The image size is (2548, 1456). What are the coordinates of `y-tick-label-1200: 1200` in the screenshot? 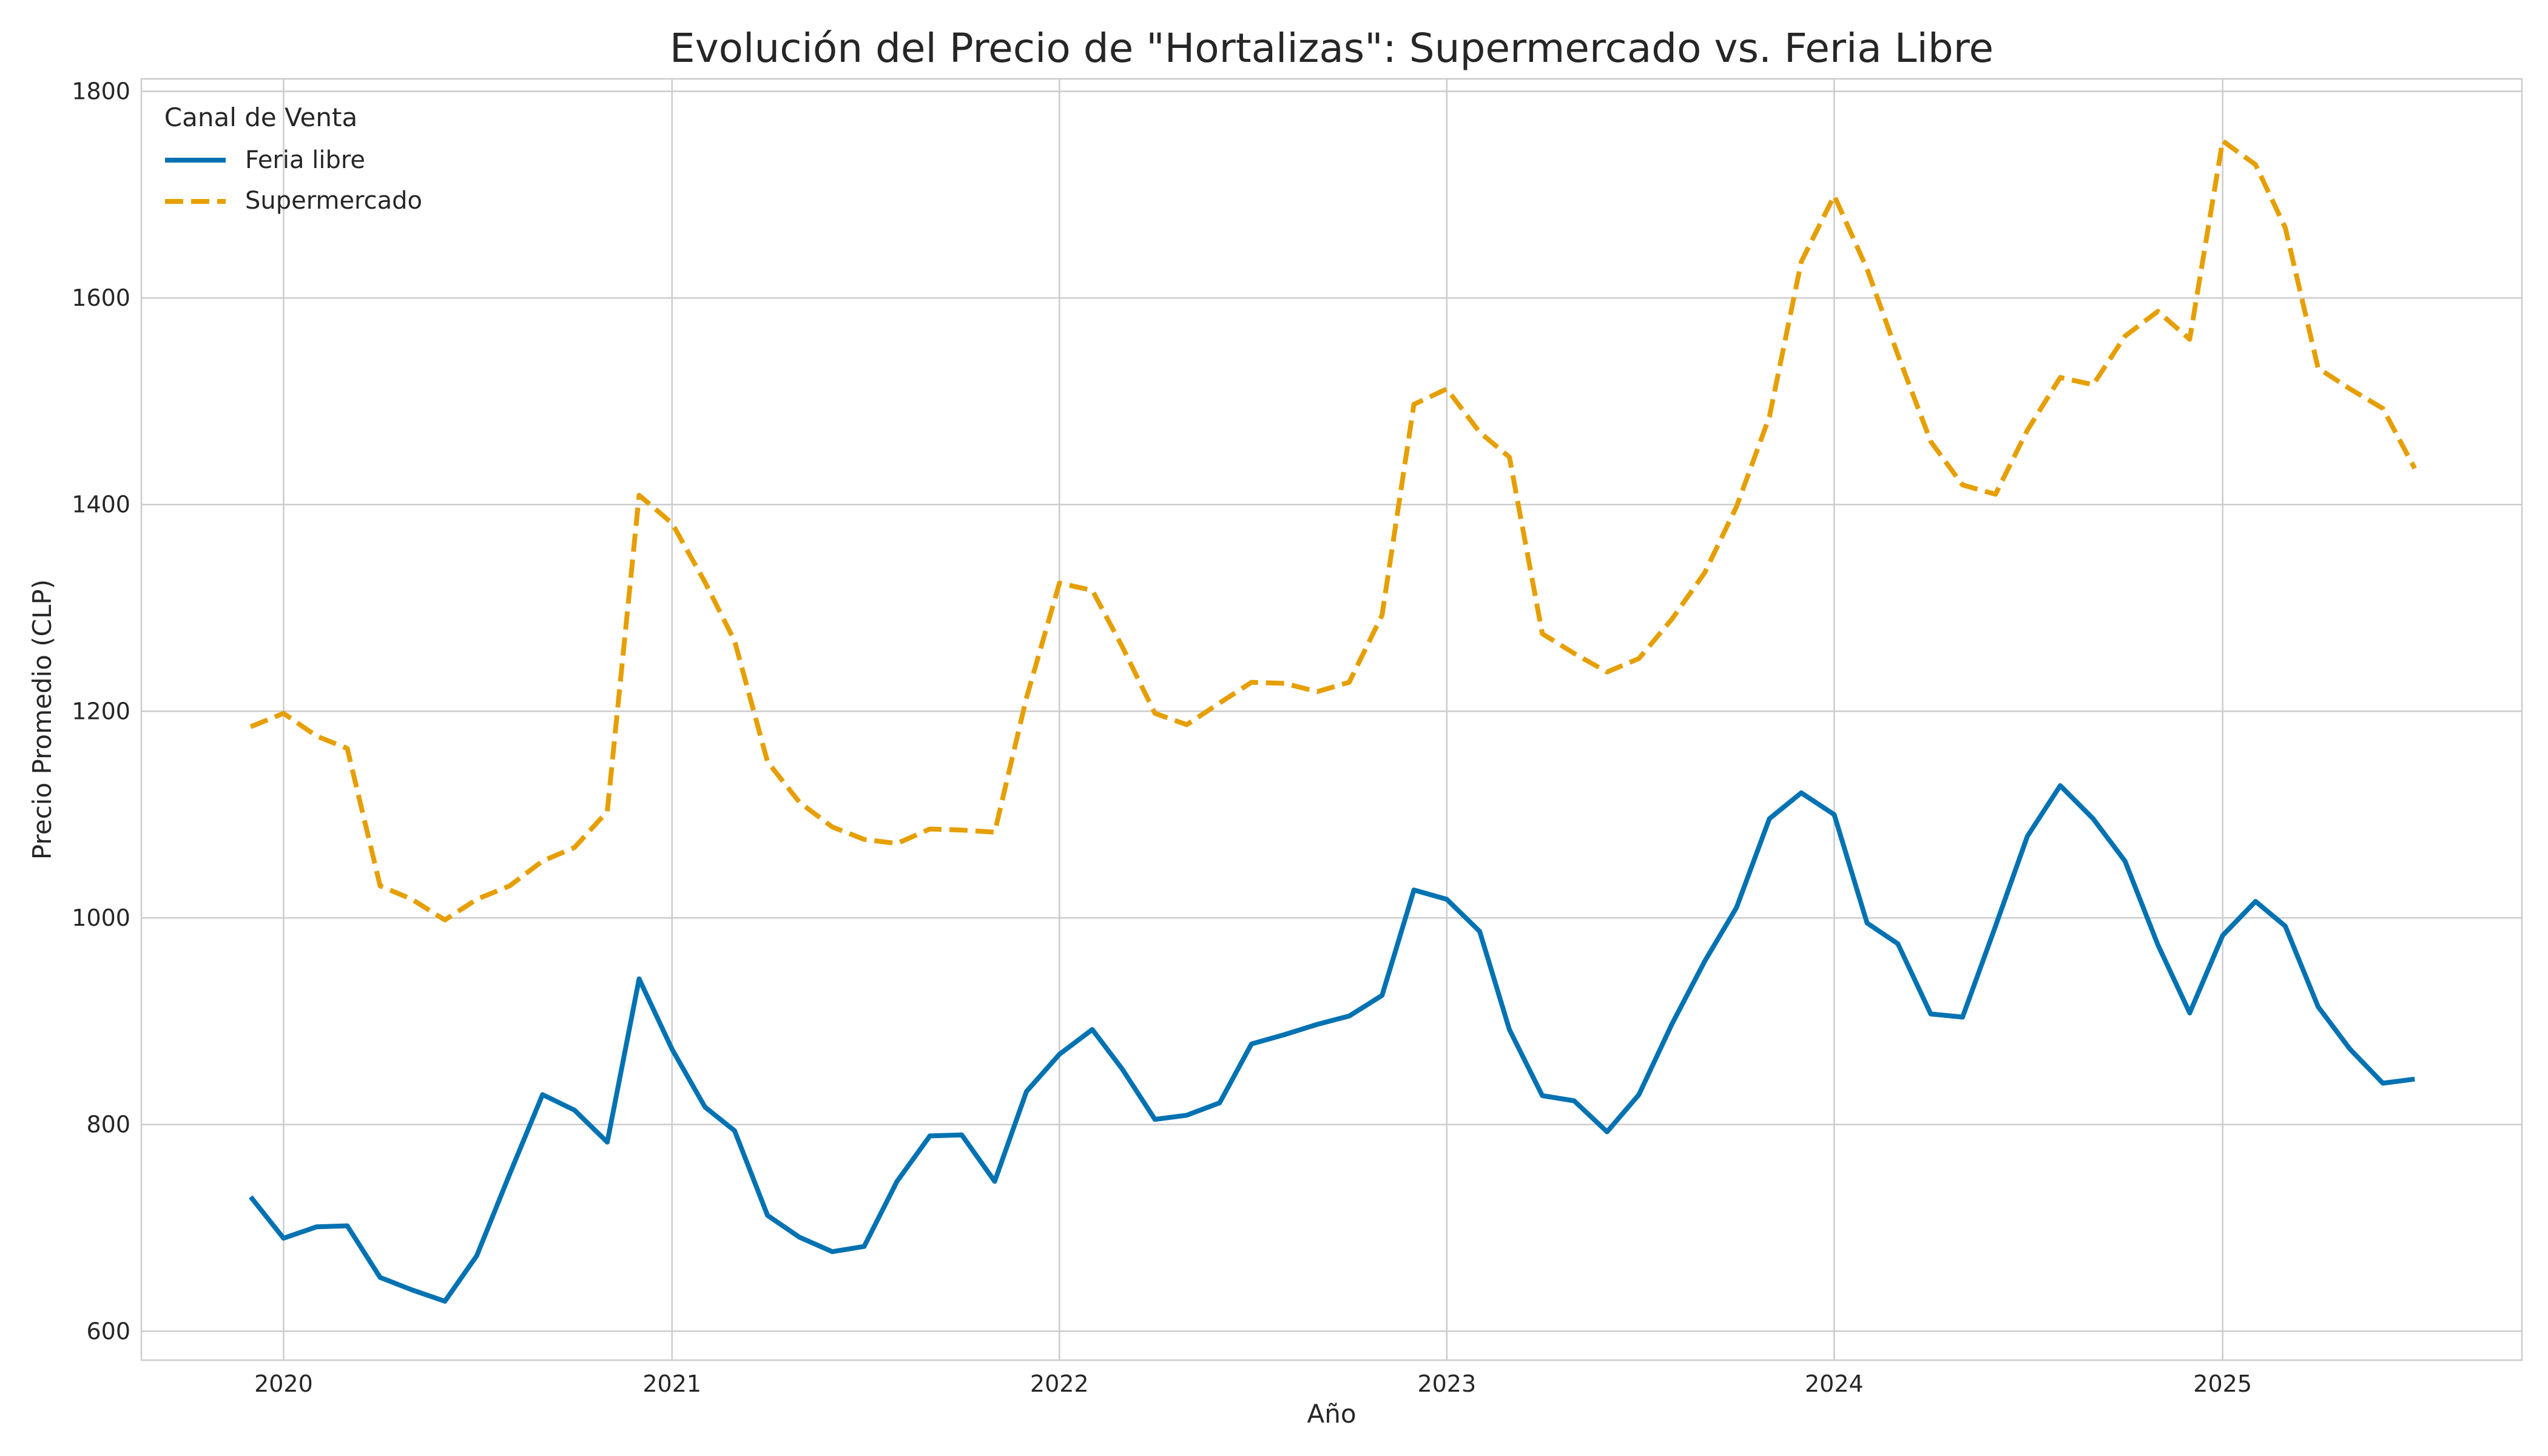 It's located at (101, 711).